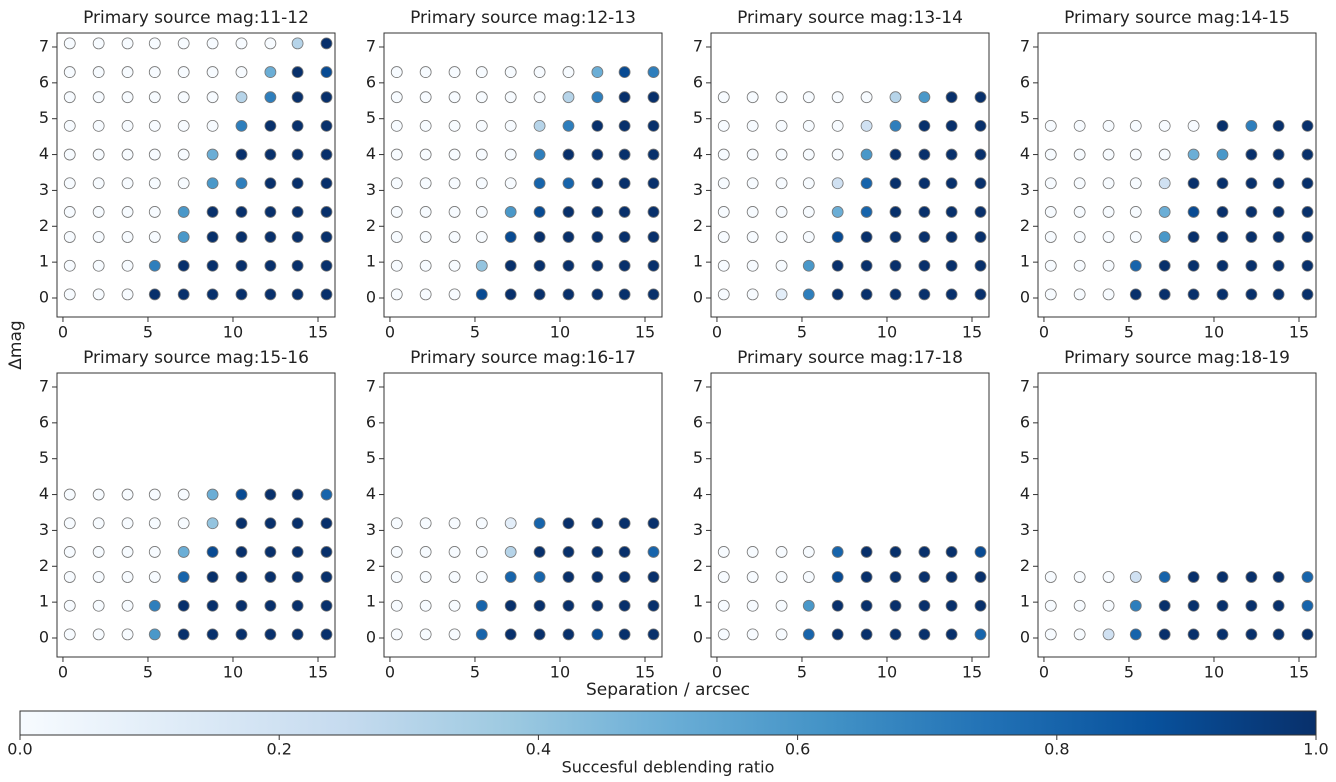  What do you see at coordinates (668, 723) in the screenshot?
I see `colorbar` at bounding box center [668, 723].